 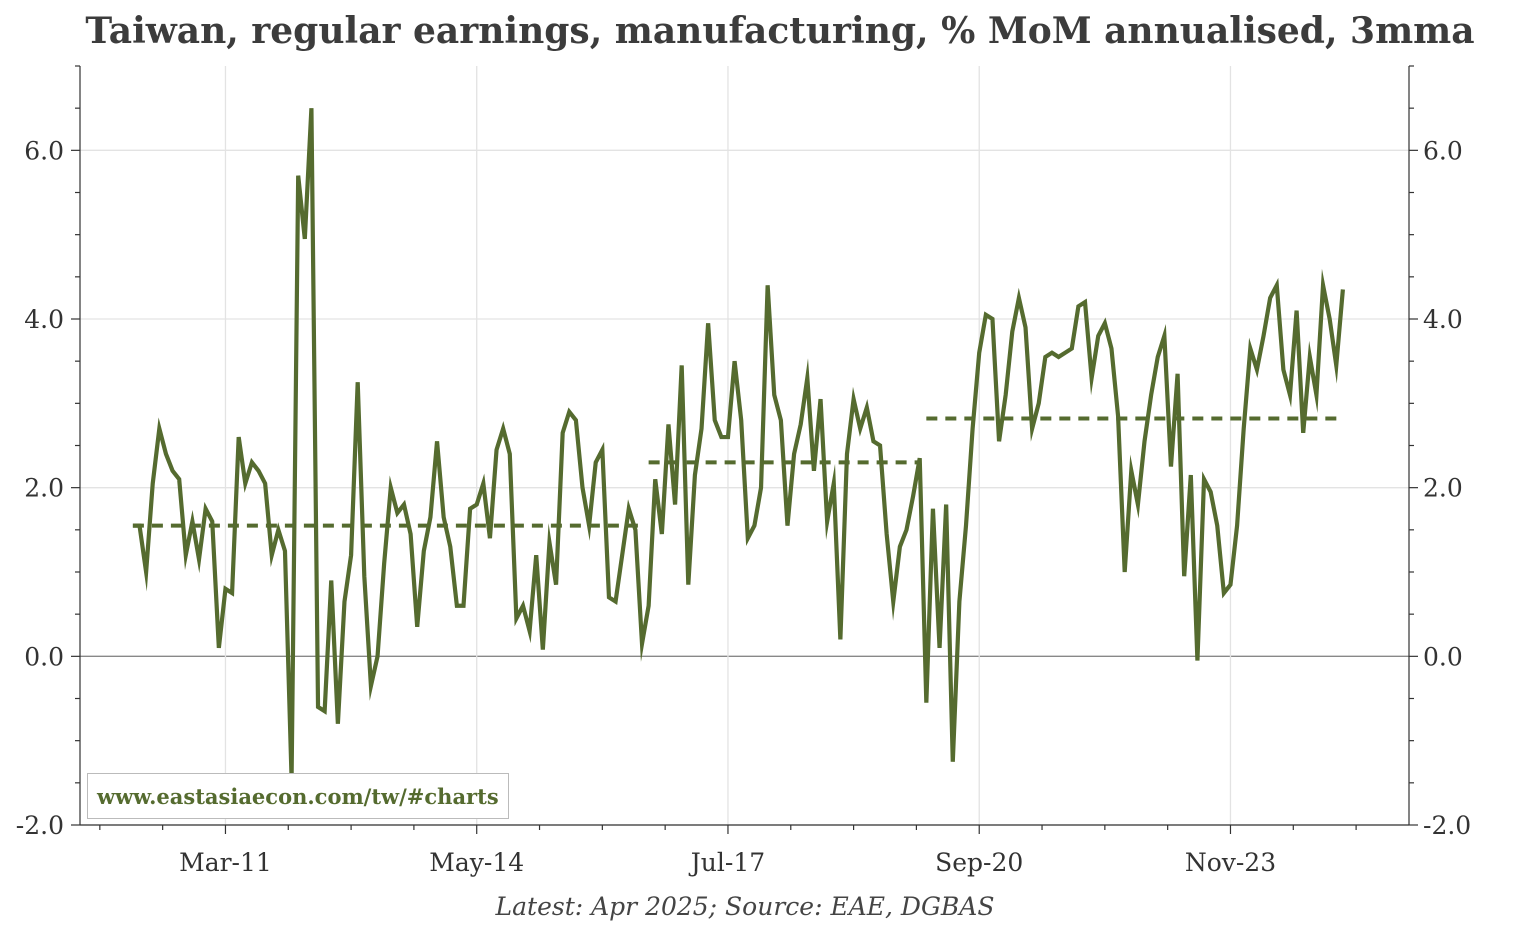 What do you see at coordinates (1443, 656) in the screenshot?
I see `y-tick-label-right: 0.0` at bounding box center [1443, 656].